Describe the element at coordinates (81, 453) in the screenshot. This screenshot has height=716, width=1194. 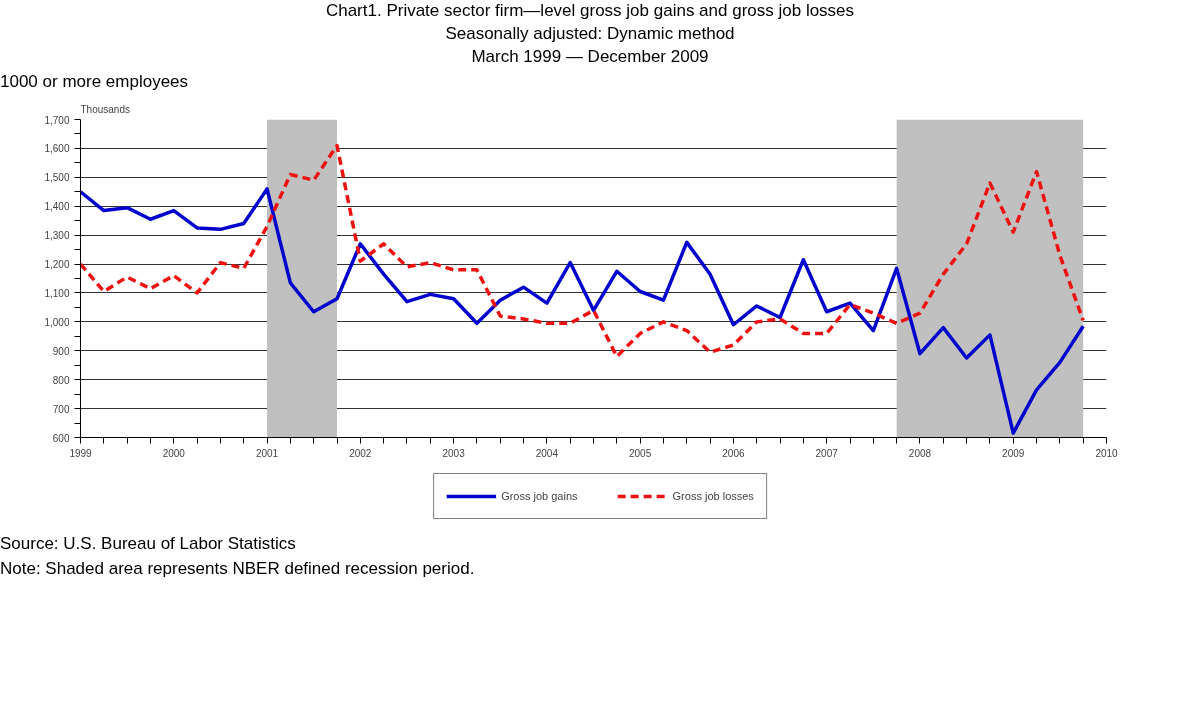
I see `x-tick-label: 1999` at that location.